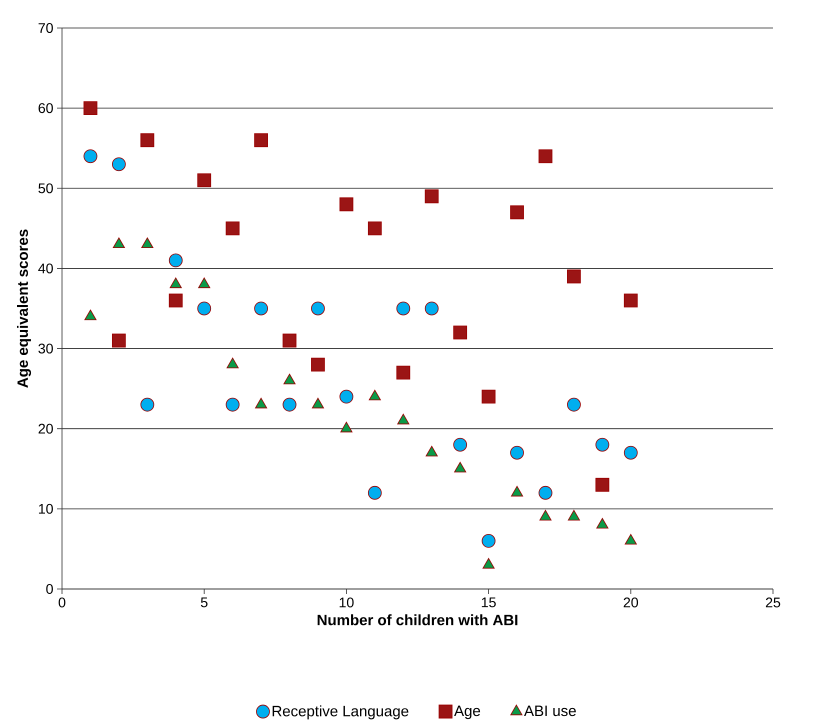 The image size is (815, 722). What do you see at coordinates (45, 108) in the screenshot?
I see `y-tick-label: 60` at bounding box center [45, 108].